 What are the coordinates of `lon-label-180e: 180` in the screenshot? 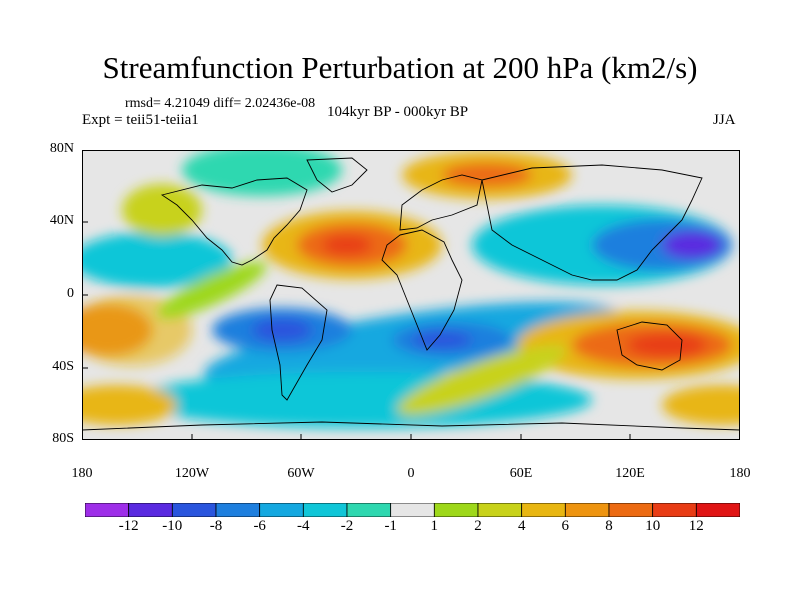 It's located at (740, 473).